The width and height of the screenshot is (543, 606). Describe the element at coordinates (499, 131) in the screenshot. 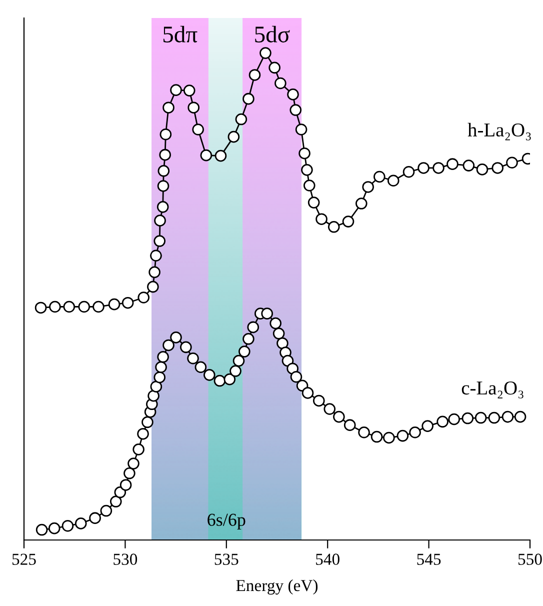

I see `series-label: h-La₂O₃` at that location.